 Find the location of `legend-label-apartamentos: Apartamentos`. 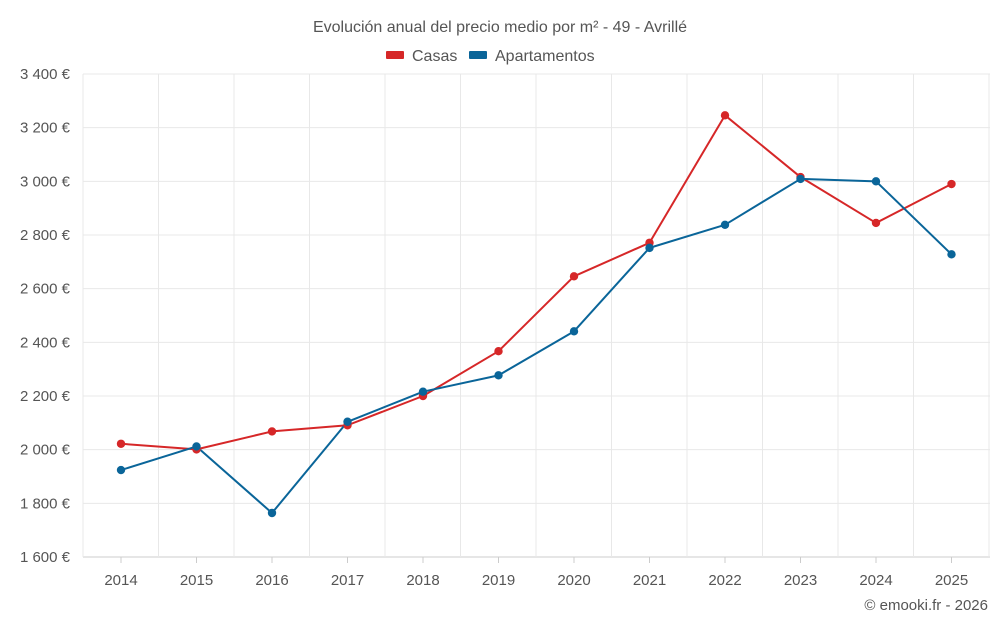

legend-label-apartamentos: Apartamentos is located at coordinates (545, 56).